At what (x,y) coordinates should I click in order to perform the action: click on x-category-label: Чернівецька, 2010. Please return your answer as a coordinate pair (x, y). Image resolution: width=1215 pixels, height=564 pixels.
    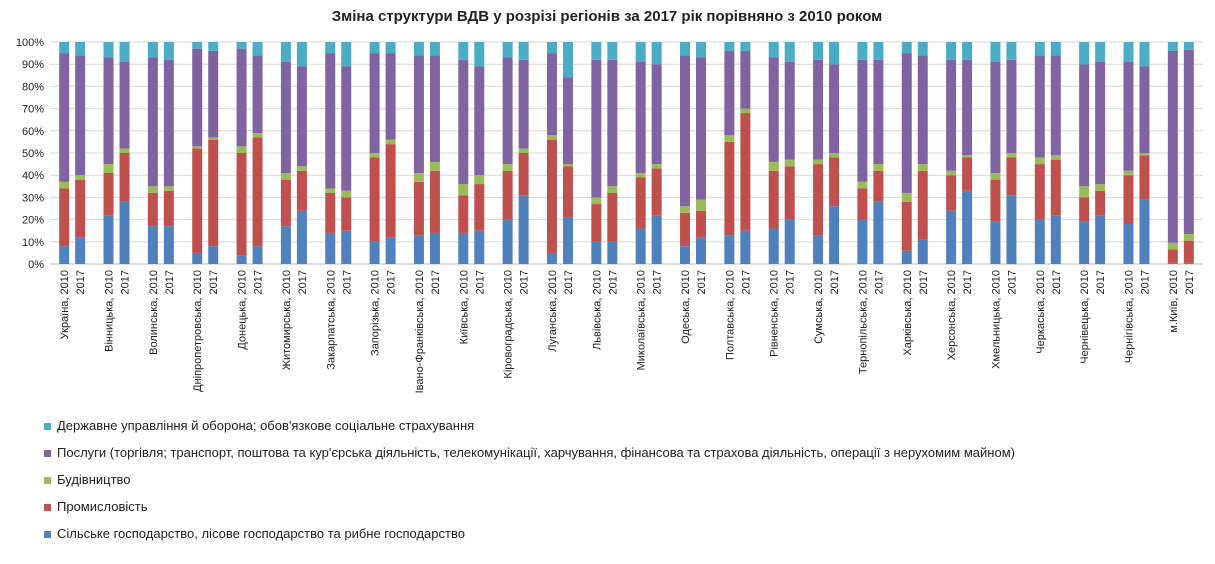
    Looking at the image, I should click on (1085, 317).